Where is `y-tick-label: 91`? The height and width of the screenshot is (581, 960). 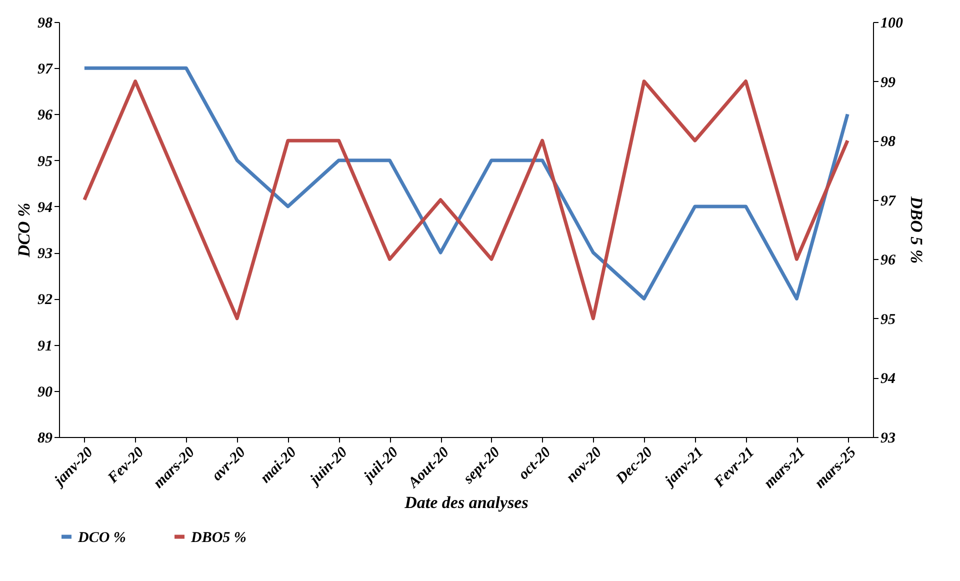 y-tick-label: 91 is located at coordinates (45, 346).